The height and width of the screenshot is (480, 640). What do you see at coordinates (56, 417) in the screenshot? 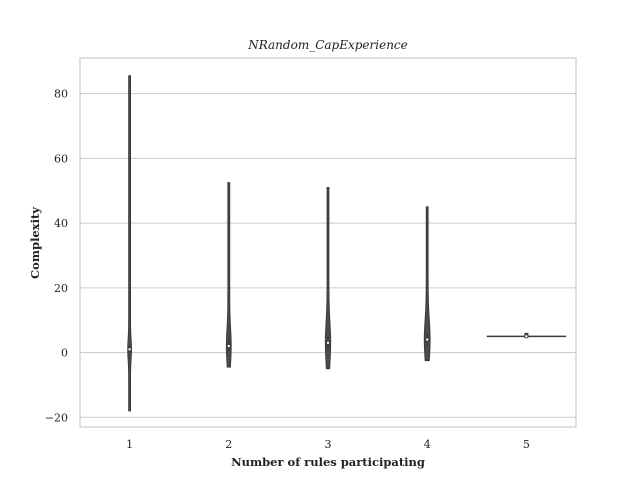
I see `y-tick-label: −20` at bounding box center [56, 417].